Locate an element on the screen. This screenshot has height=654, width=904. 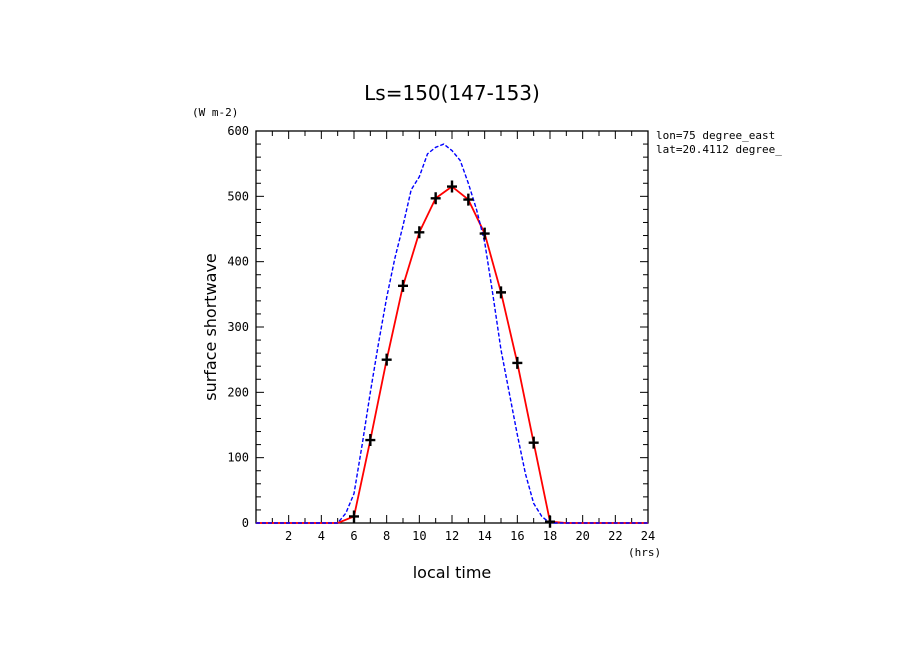
x-tick-label: 4 is located at coordinates (321, 536).